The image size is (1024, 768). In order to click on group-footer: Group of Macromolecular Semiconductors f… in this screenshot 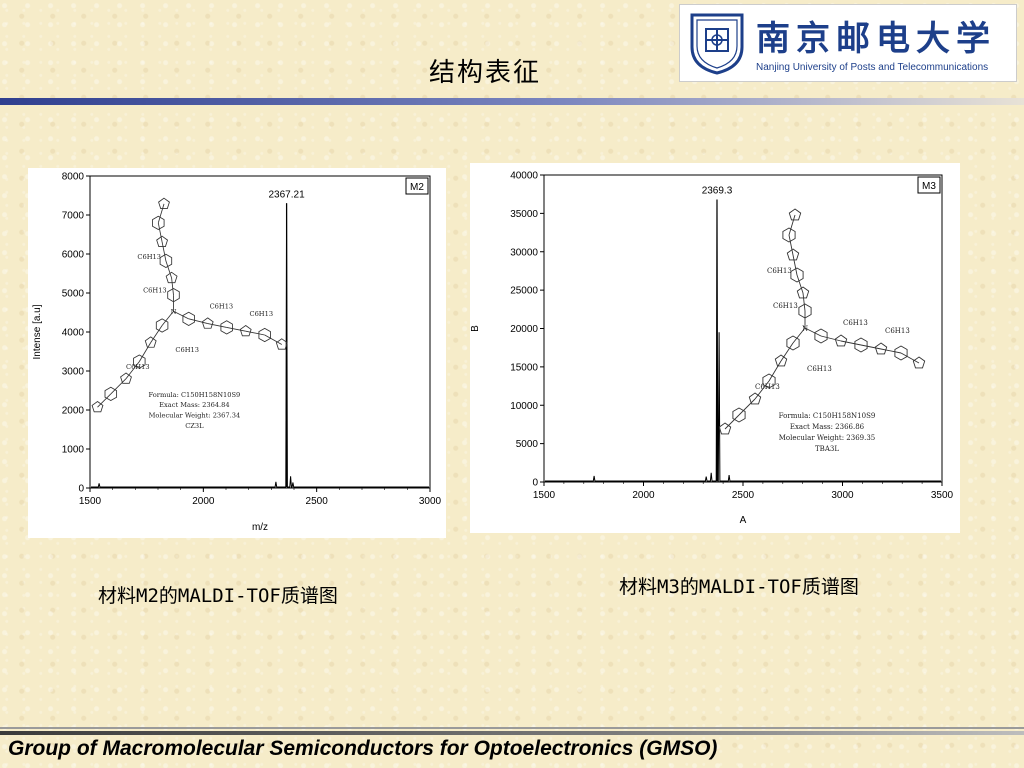, I will do `click(363, 748)`.